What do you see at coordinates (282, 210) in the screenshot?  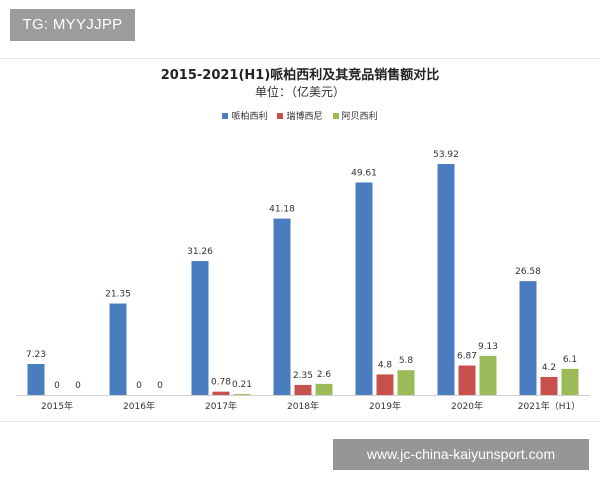 I see `data-label-1-4: 41.18` at bounding box center [282, 210].